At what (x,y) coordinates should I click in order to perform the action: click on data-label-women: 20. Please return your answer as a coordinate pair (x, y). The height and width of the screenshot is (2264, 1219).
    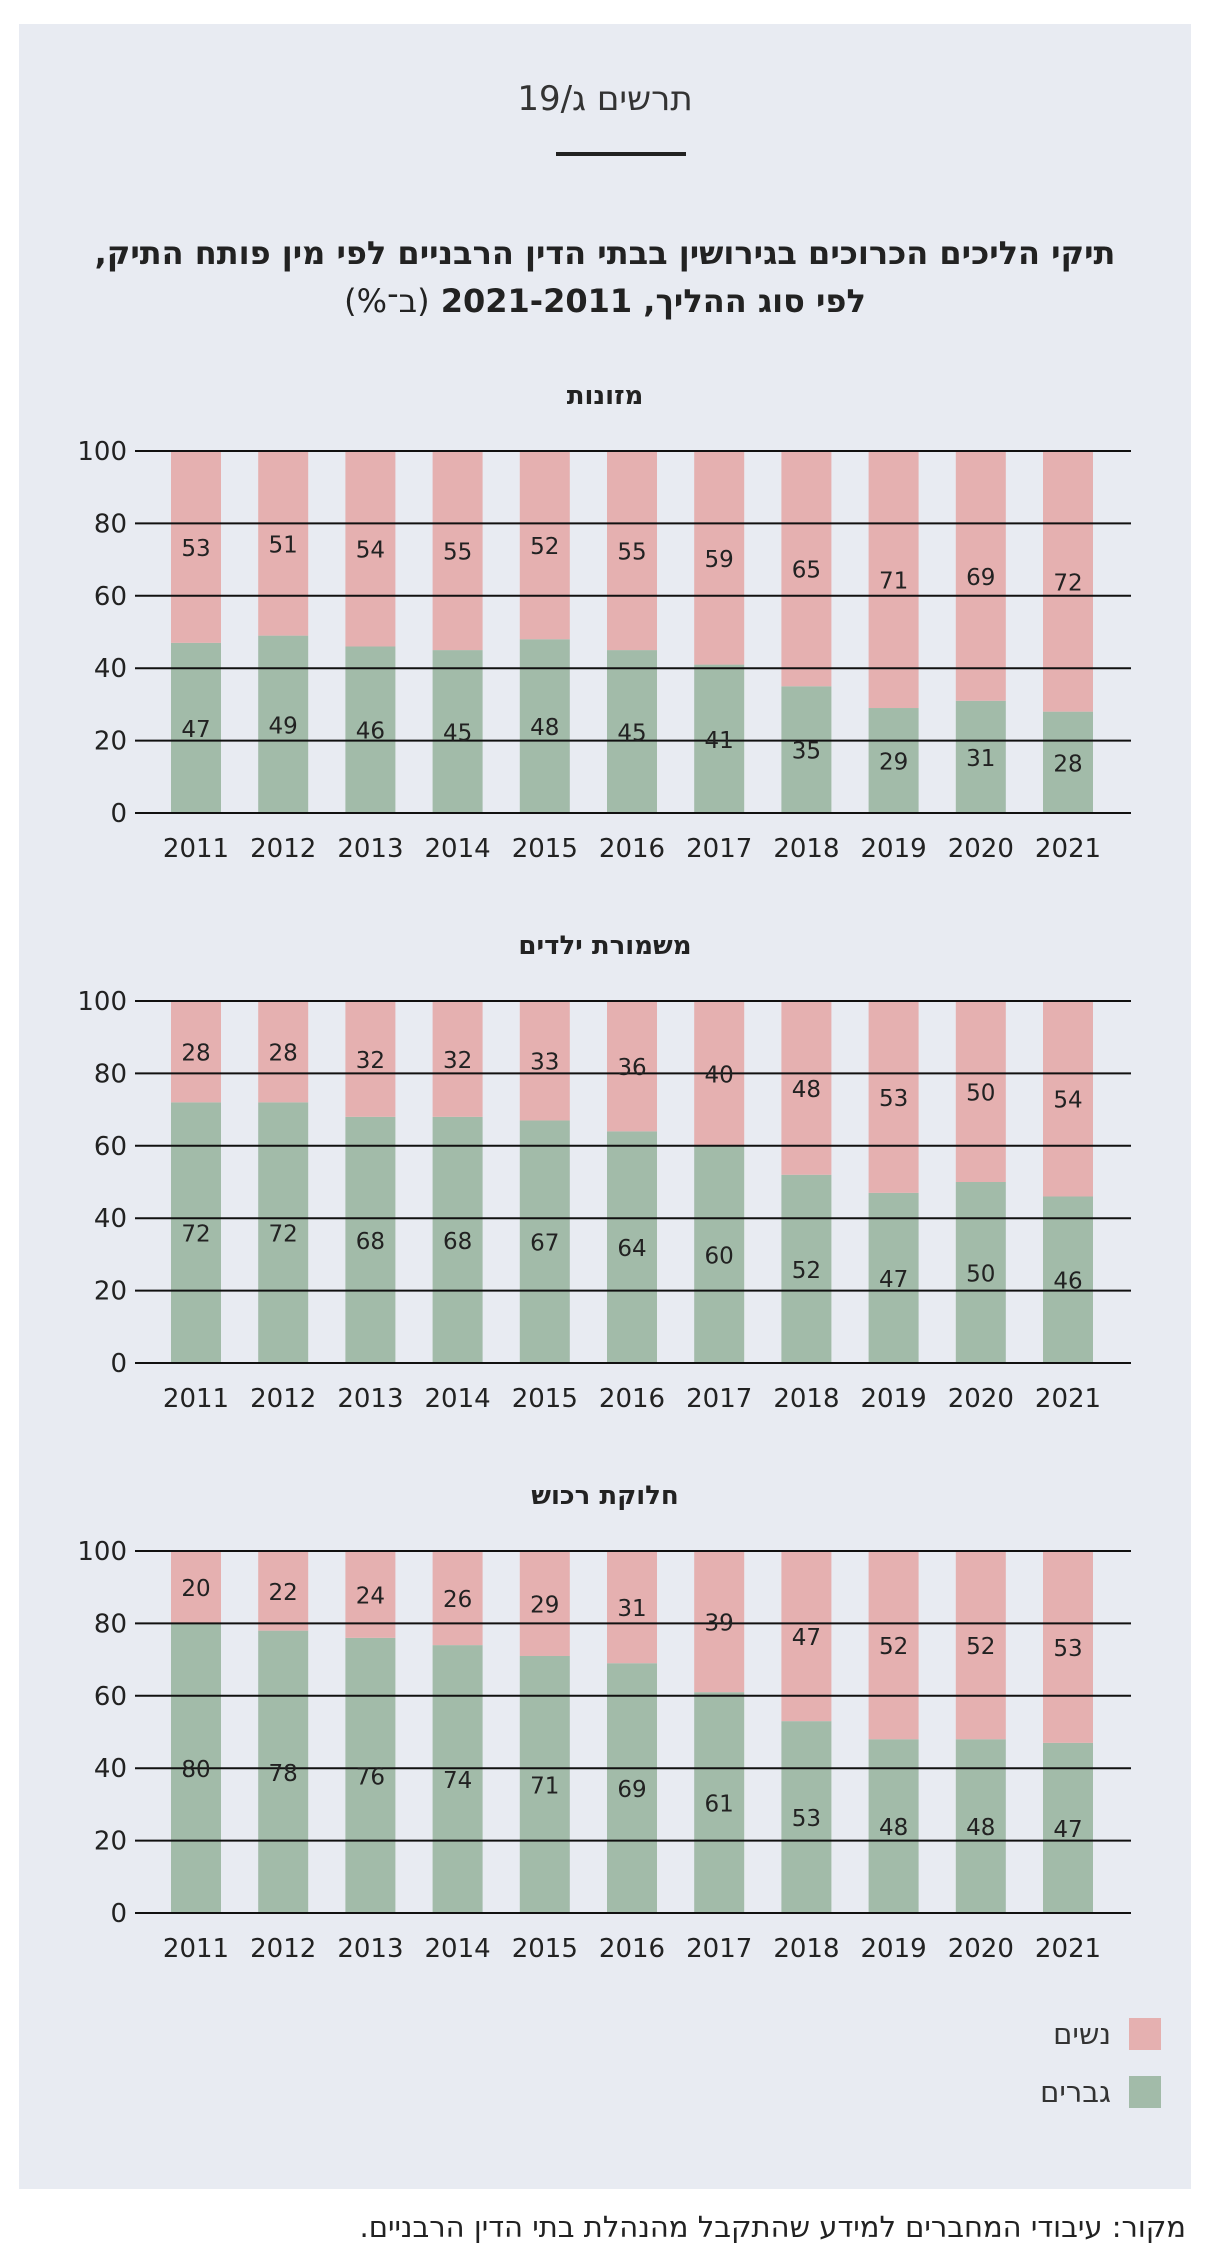
    Looking at the image, I should click on (195, 1589).